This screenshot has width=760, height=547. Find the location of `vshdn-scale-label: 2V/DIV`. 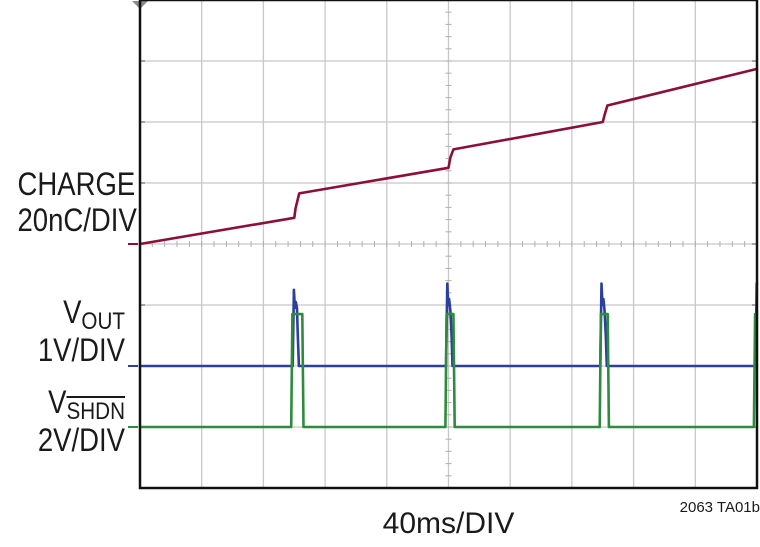

vshdn-scale-label: 2V/DIV is located at coordinates (72, 440).